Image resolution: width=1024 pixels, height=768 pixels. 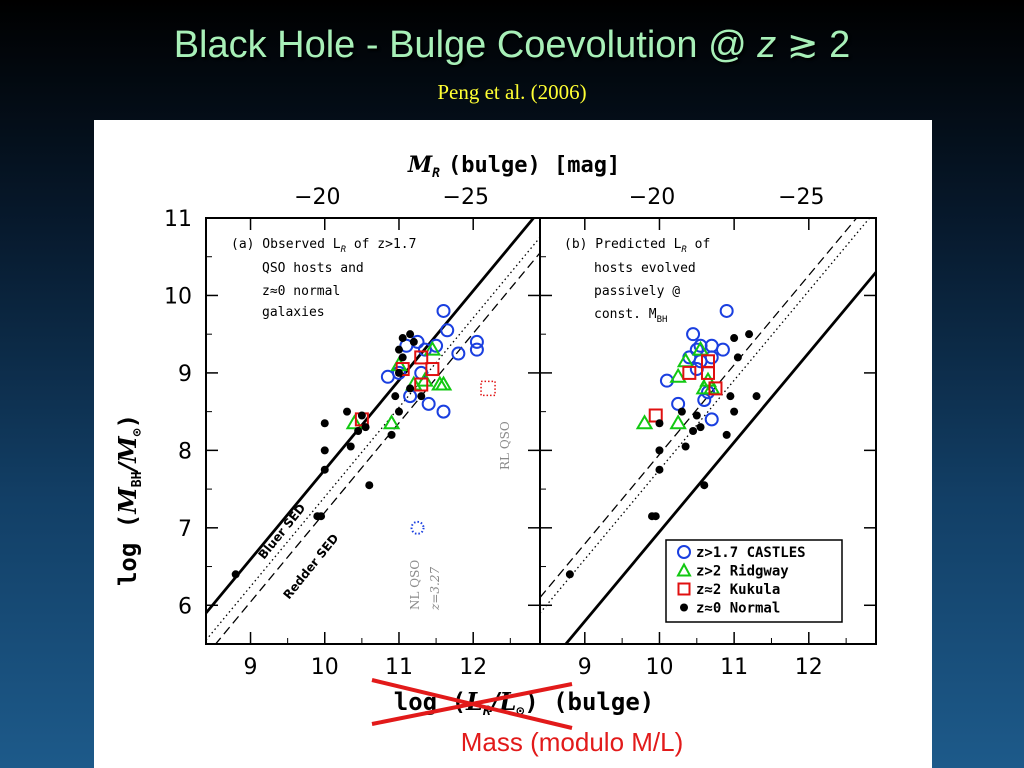 I want to click on svg-text: QSO hosts and, so click(x=313, y=268).